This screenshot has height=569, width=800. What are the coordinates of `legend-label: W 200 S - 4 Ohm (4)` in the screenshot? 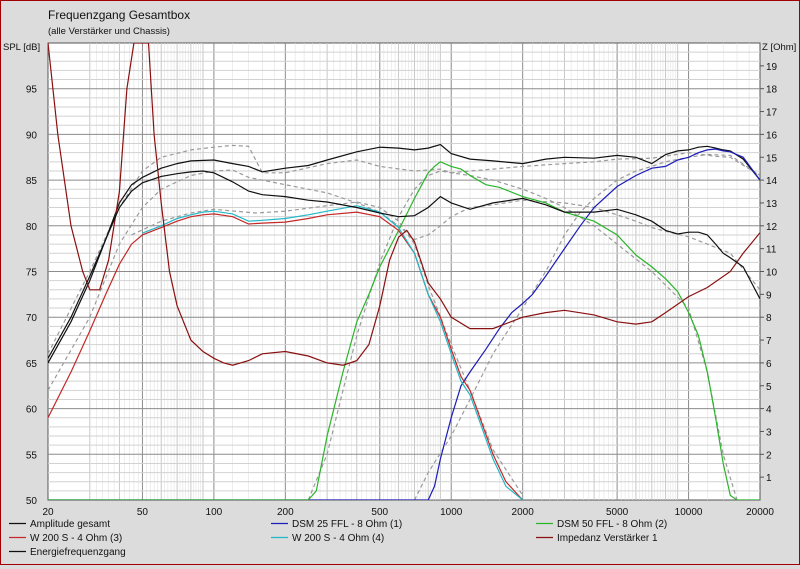 It's located at (338, 538).